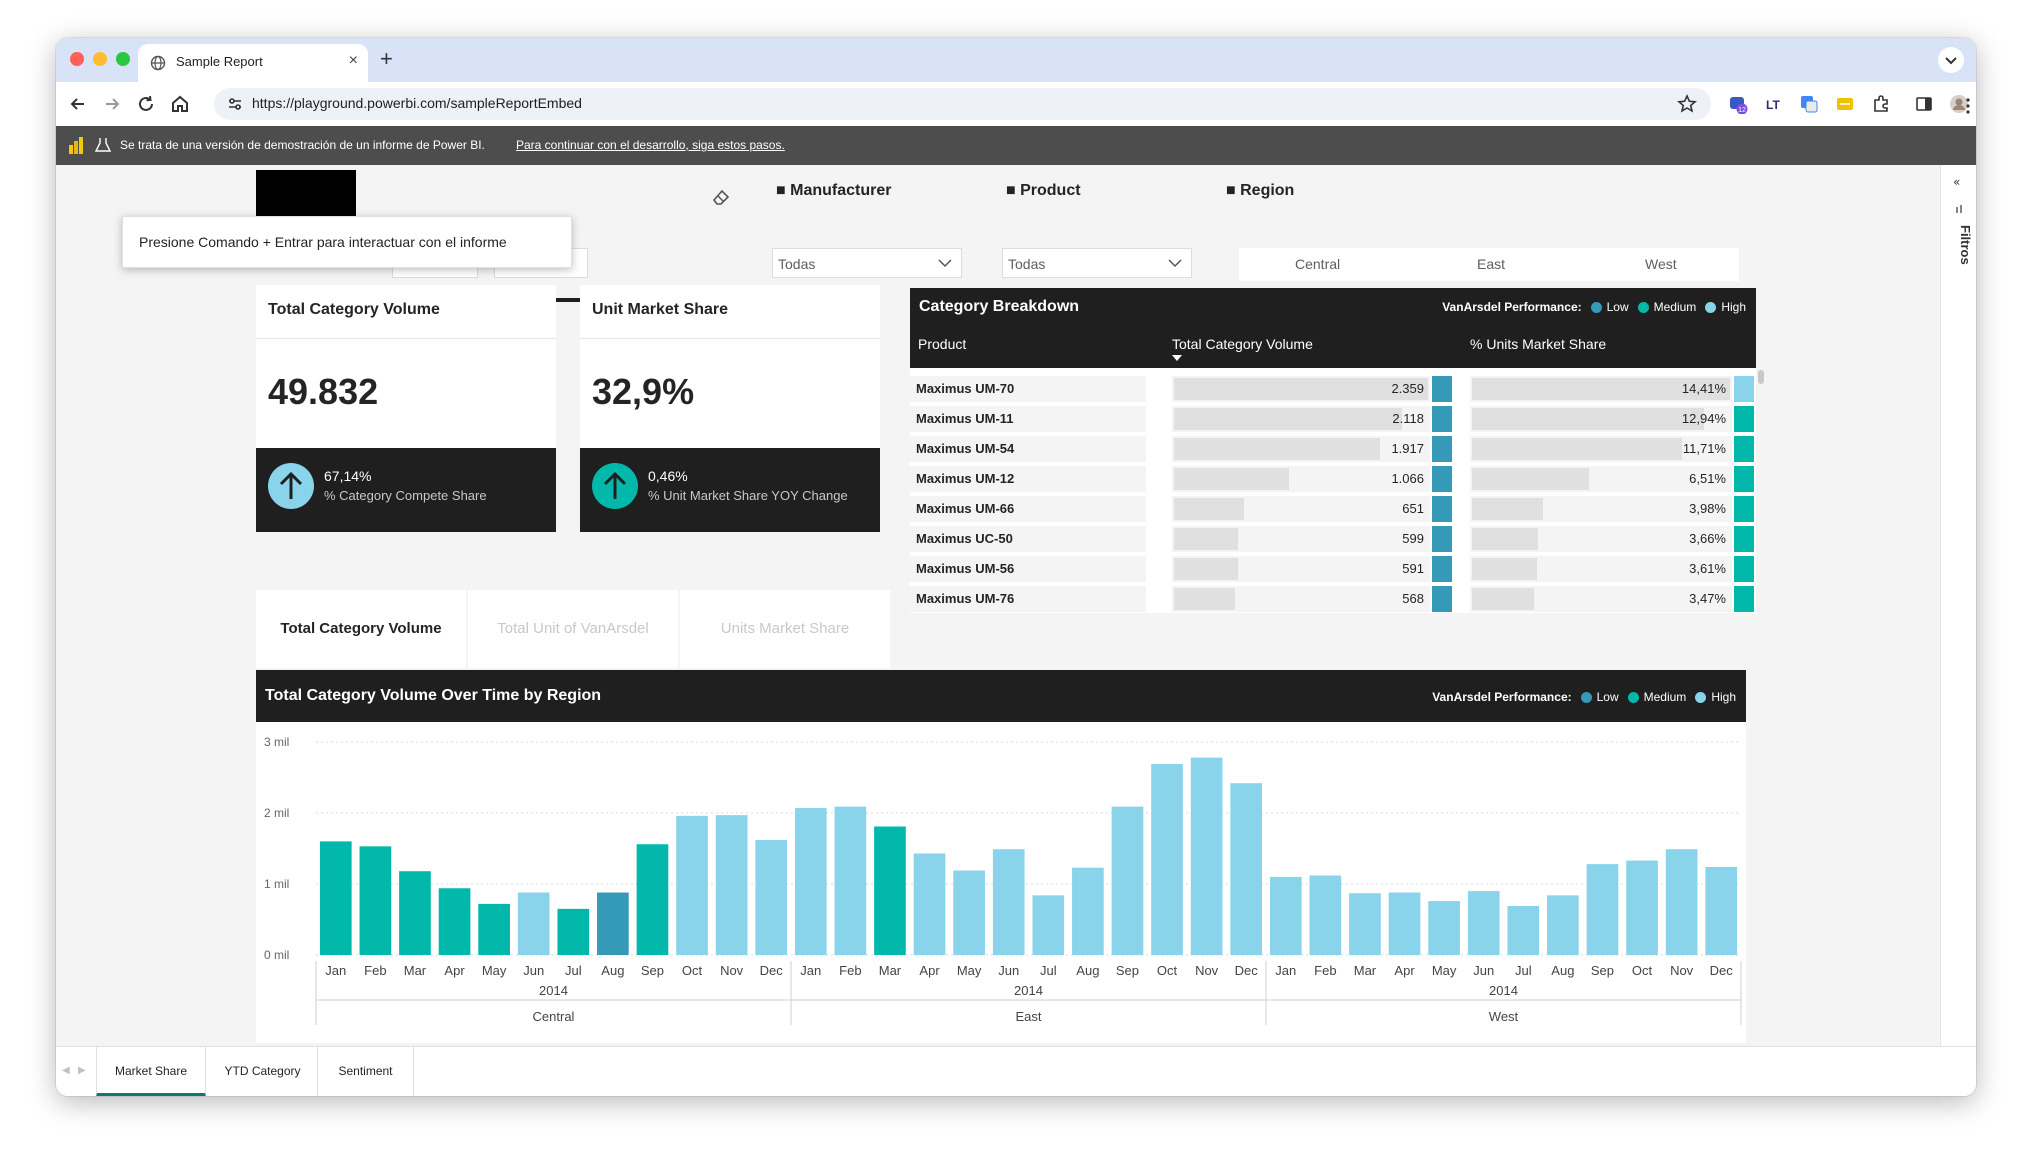 This screenshot has width=2031, height=1169. What do you see at coordinates (1491, 264) in the screenshot?
I see `region-button-east: East` at bounding box center [1491, 264].